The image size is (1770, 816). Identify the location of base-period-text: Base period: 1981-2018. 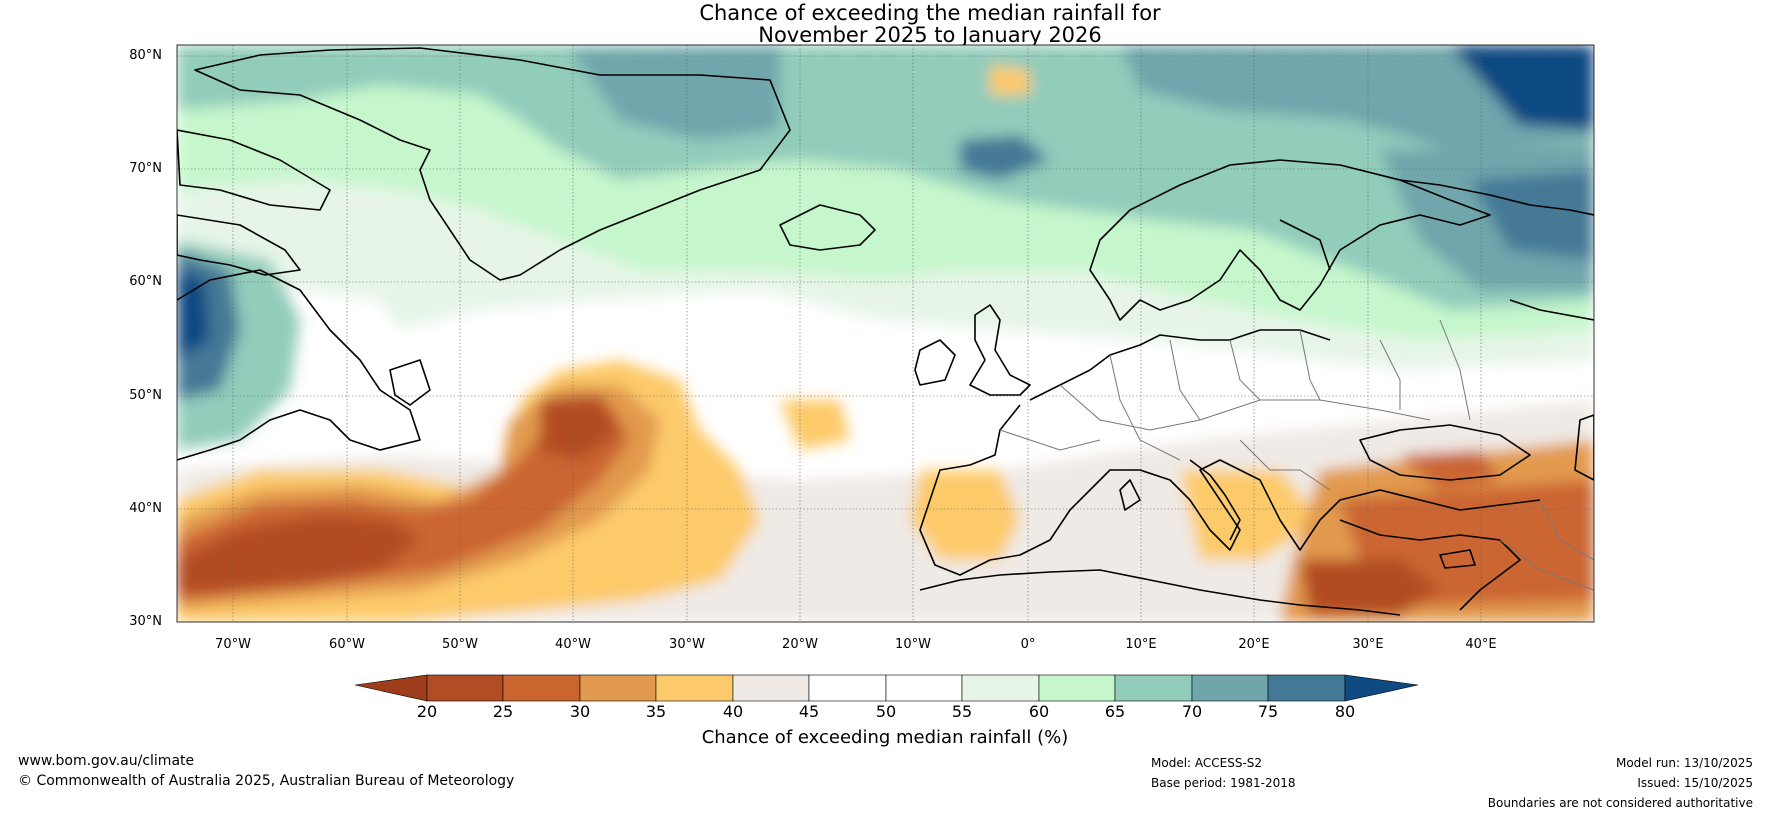
(1223, 783).